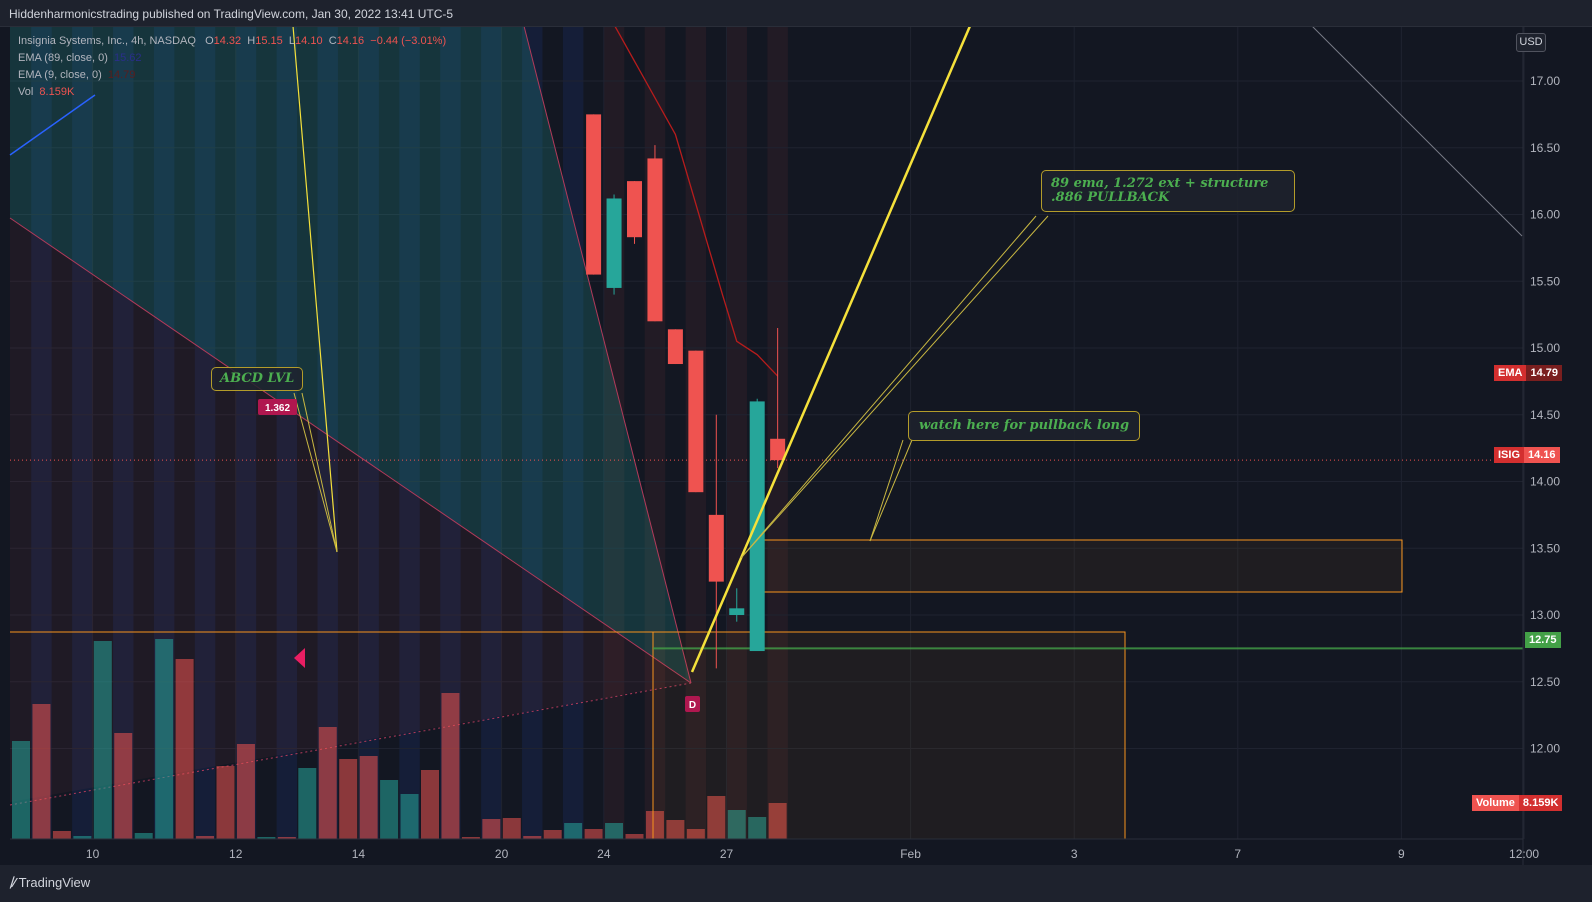 This screenshot has height=902, width=1592. I want to click on ema-note-line2: .886 PULLBACK, so click(1110, 197).